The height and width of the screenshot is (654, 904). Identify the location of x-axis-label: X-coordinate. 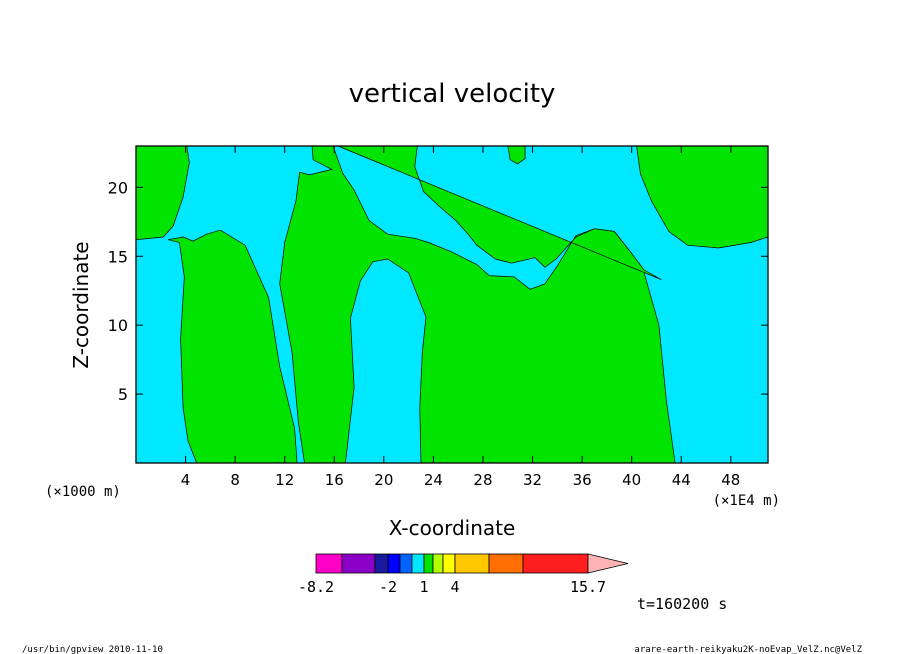
(452, 528).